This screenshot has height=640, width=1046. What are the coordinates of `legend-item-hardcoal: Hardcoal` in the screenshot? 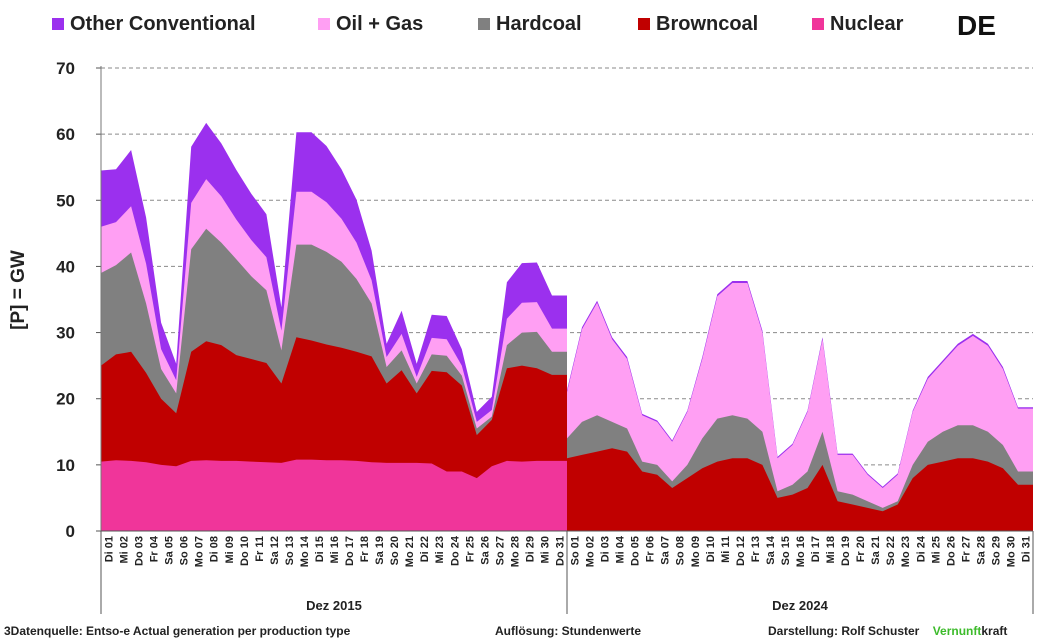 It's located at (530, 24).